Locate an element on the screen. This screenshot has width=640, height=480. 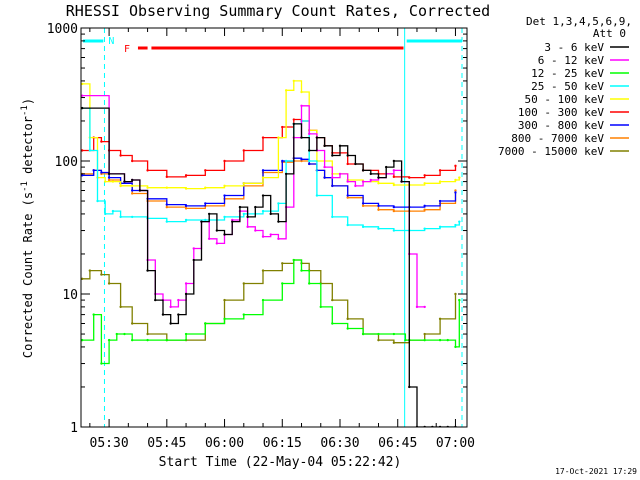
y-axis-label-main: Corrected Count Rate (s is located at coordinates (28, 275).